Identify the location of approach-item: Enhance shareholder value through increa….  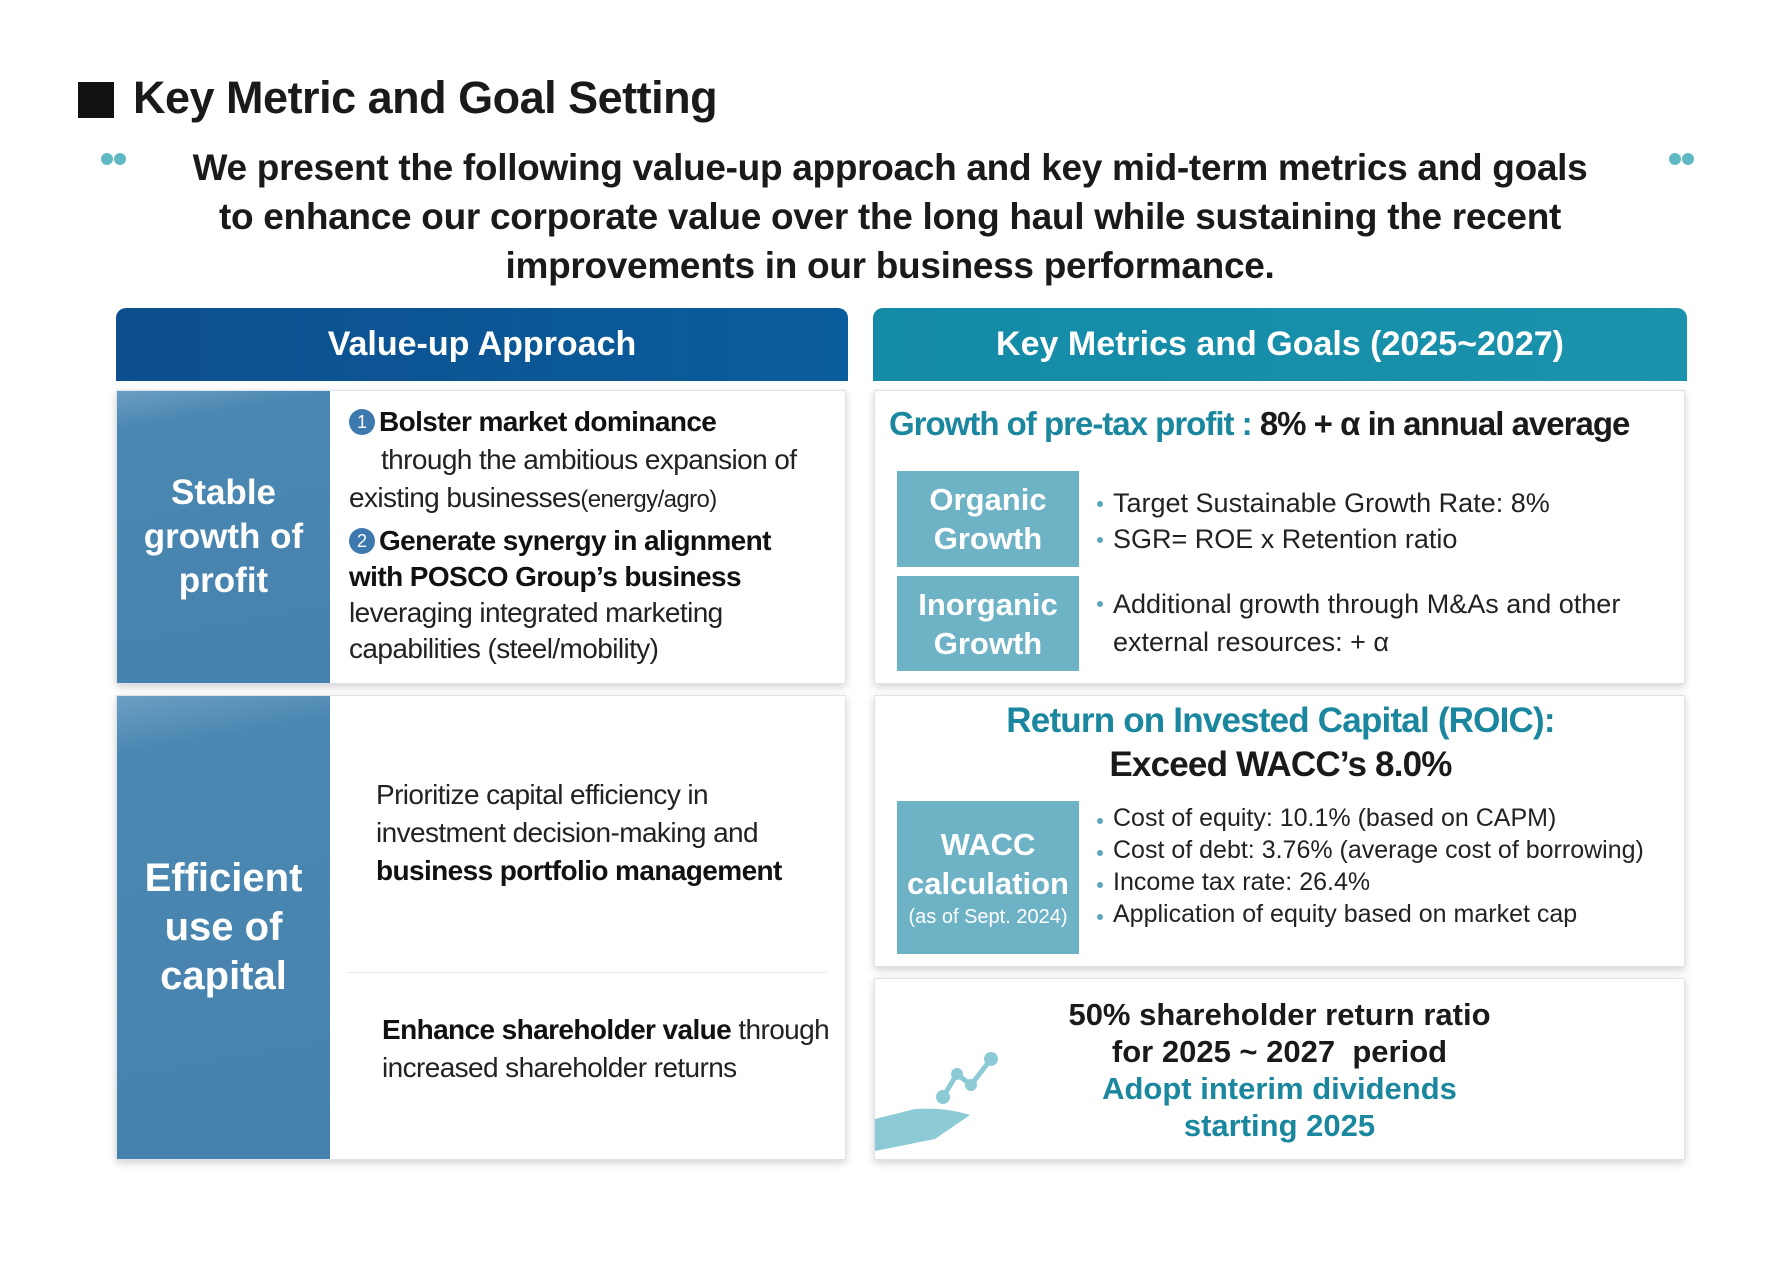
(607, 1049).